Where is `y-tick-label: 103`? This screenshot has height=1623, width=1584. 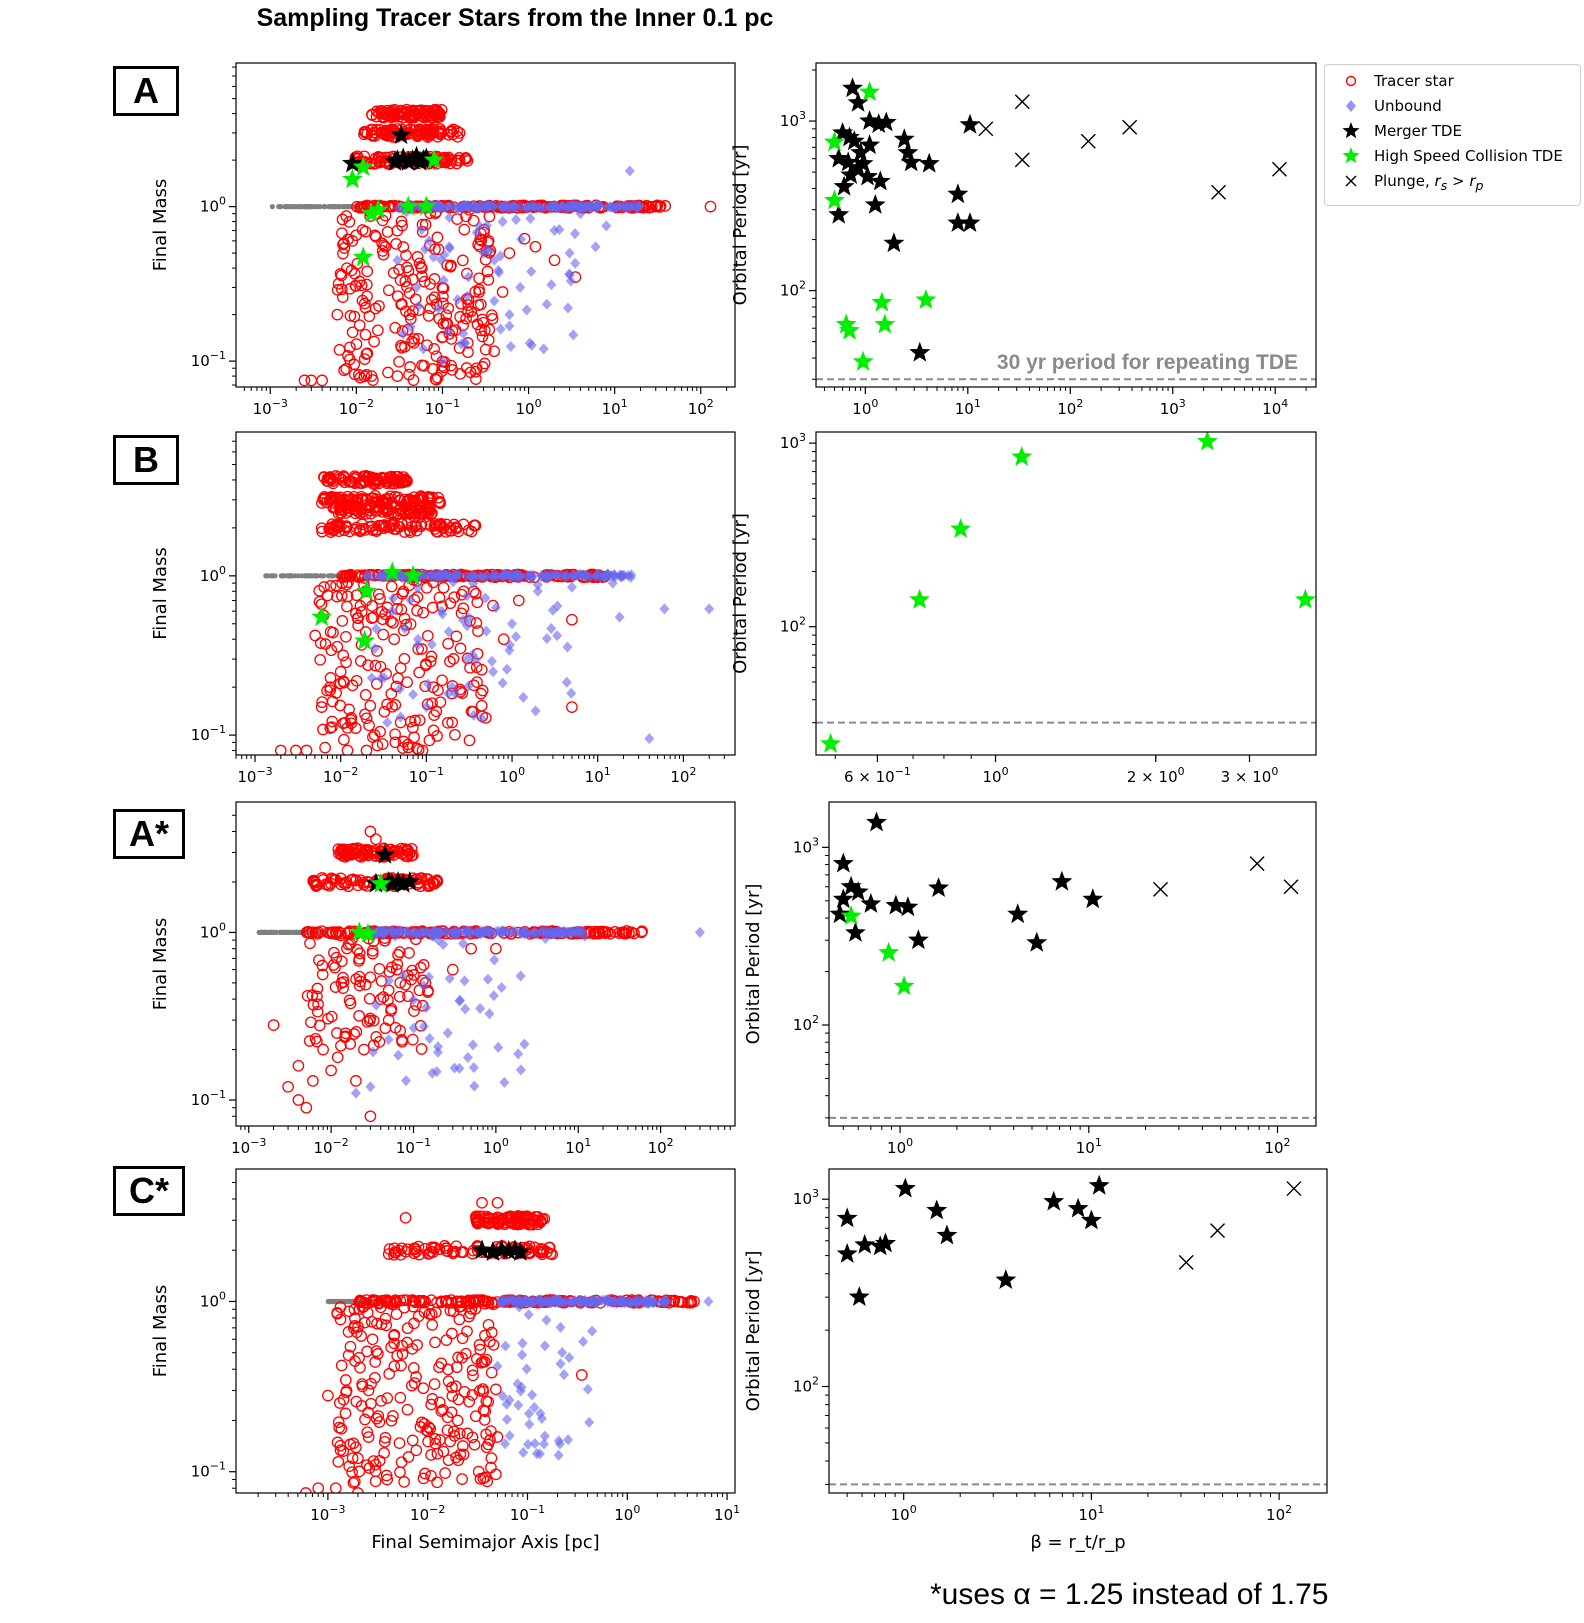
y-tick-label: 103 is located at coordinates (793, 119).